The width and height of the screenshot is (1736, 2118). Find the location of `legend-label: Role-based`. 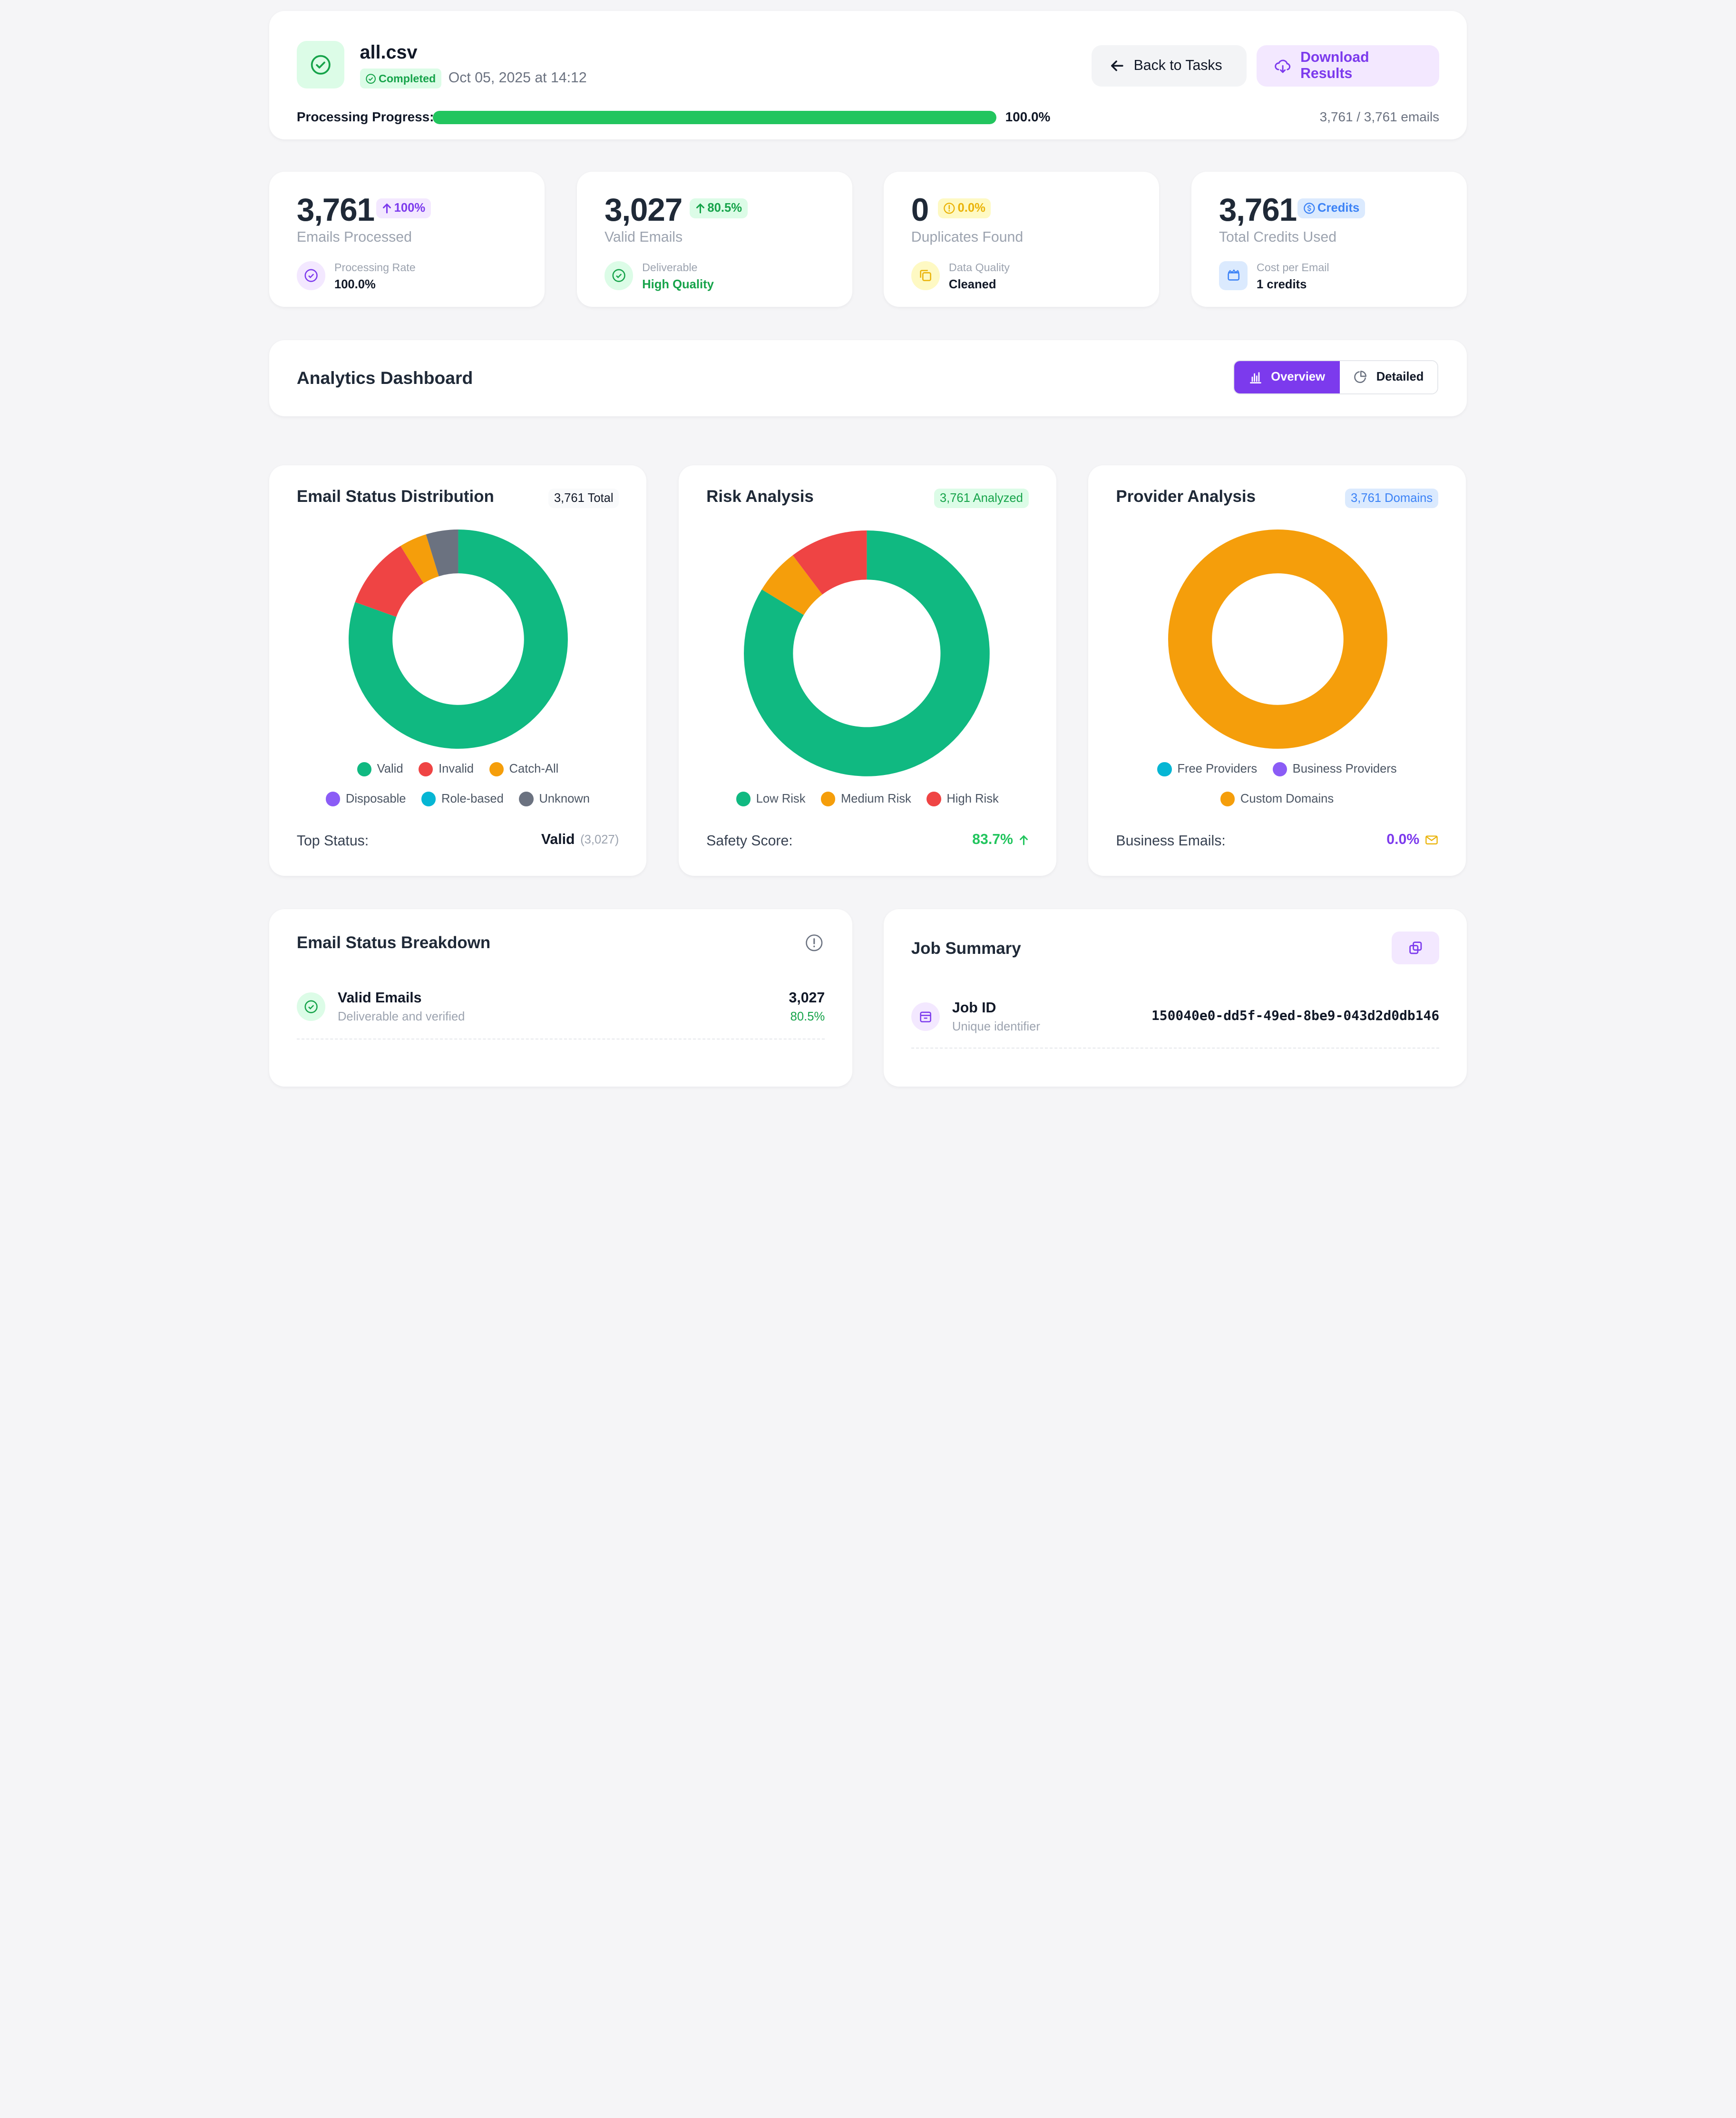

legend-label: Role-based is located at coordinates (473, 798).